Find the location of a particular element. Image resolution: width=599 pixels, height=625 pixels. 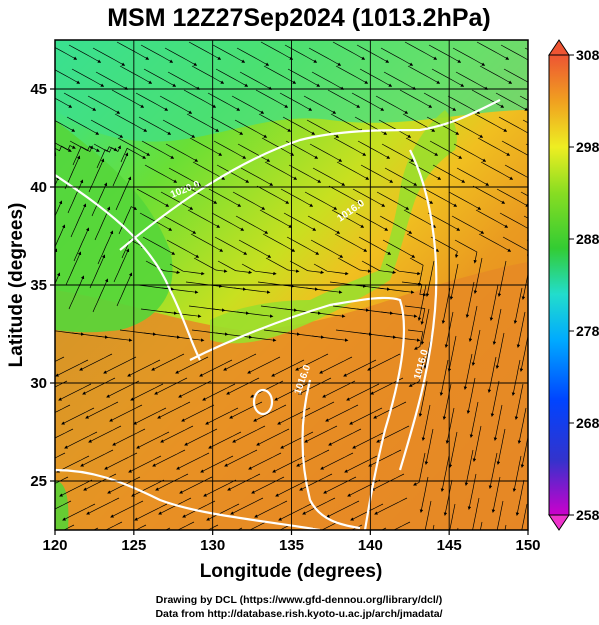

y-tick-label: 30 is located at coordinates (38, 383).